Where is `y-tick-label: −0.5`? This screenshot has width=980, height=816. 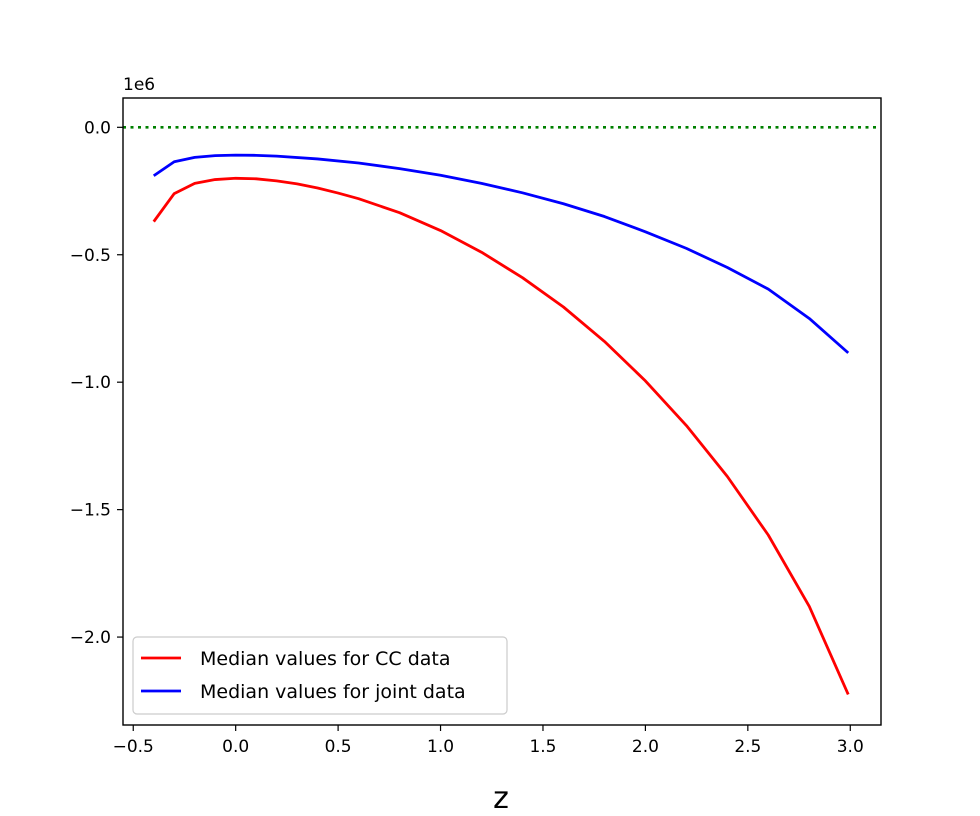
y-tick-label: −0.5 is located at coordinates (90, 256).